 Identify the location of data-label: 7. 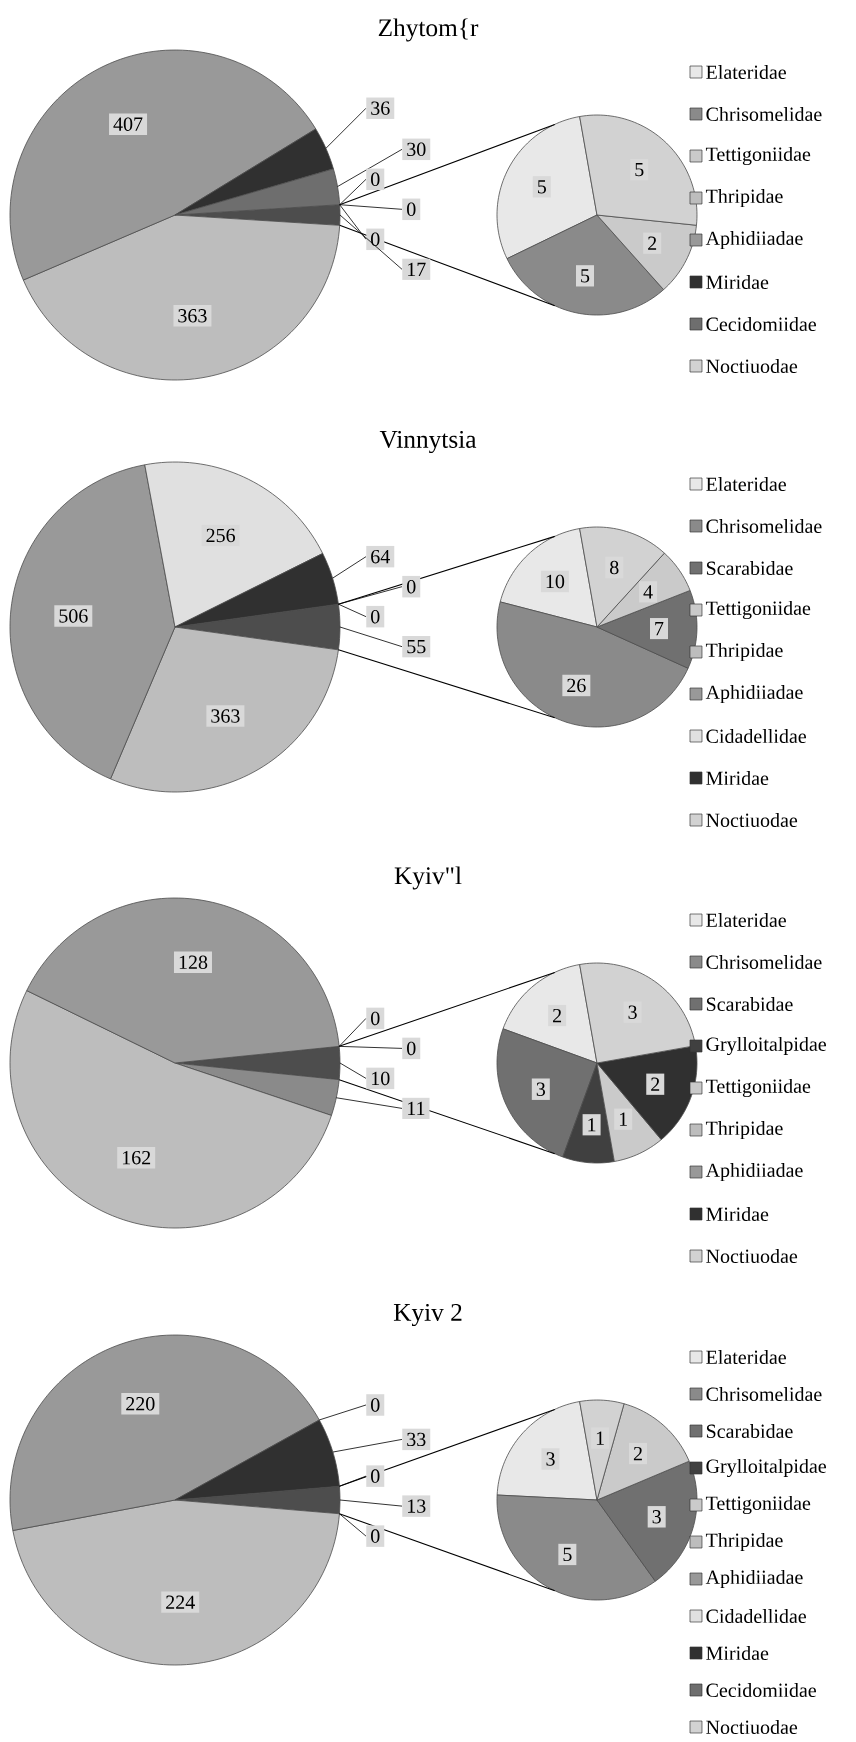
(659, 629).